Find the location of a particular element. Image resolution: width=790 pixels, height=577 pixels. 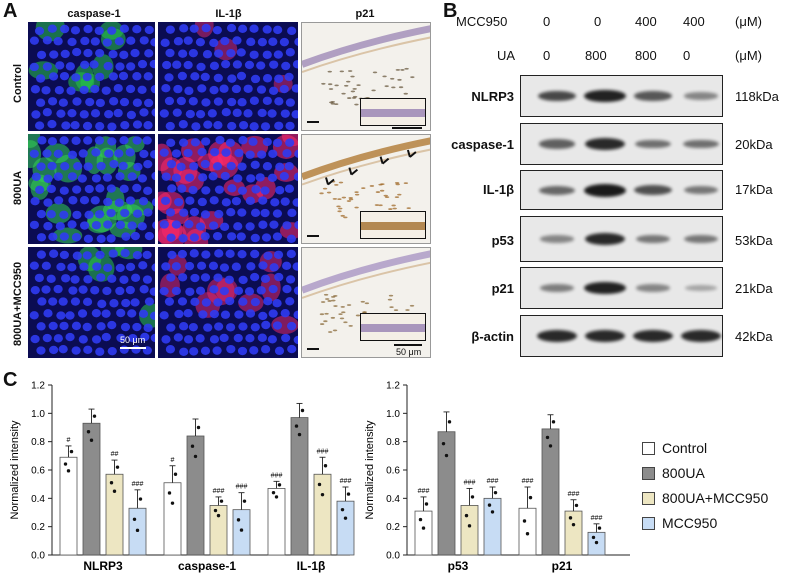

category-label: p53 is located at coordinates (458, 566).